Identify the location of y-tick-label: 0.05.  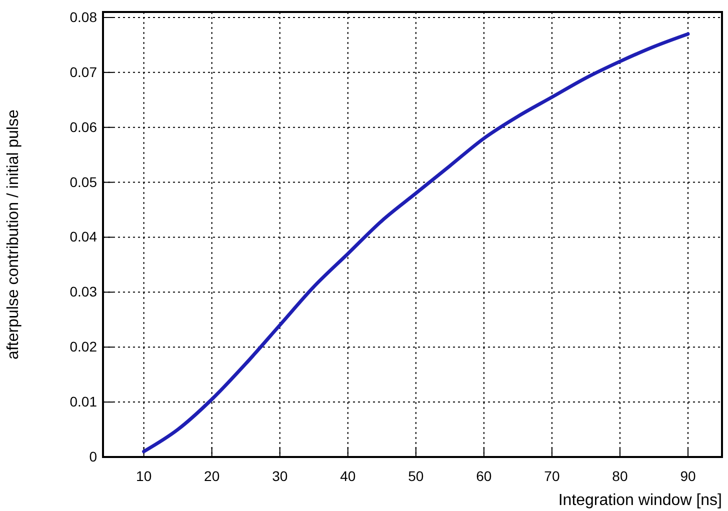
(84, 182).